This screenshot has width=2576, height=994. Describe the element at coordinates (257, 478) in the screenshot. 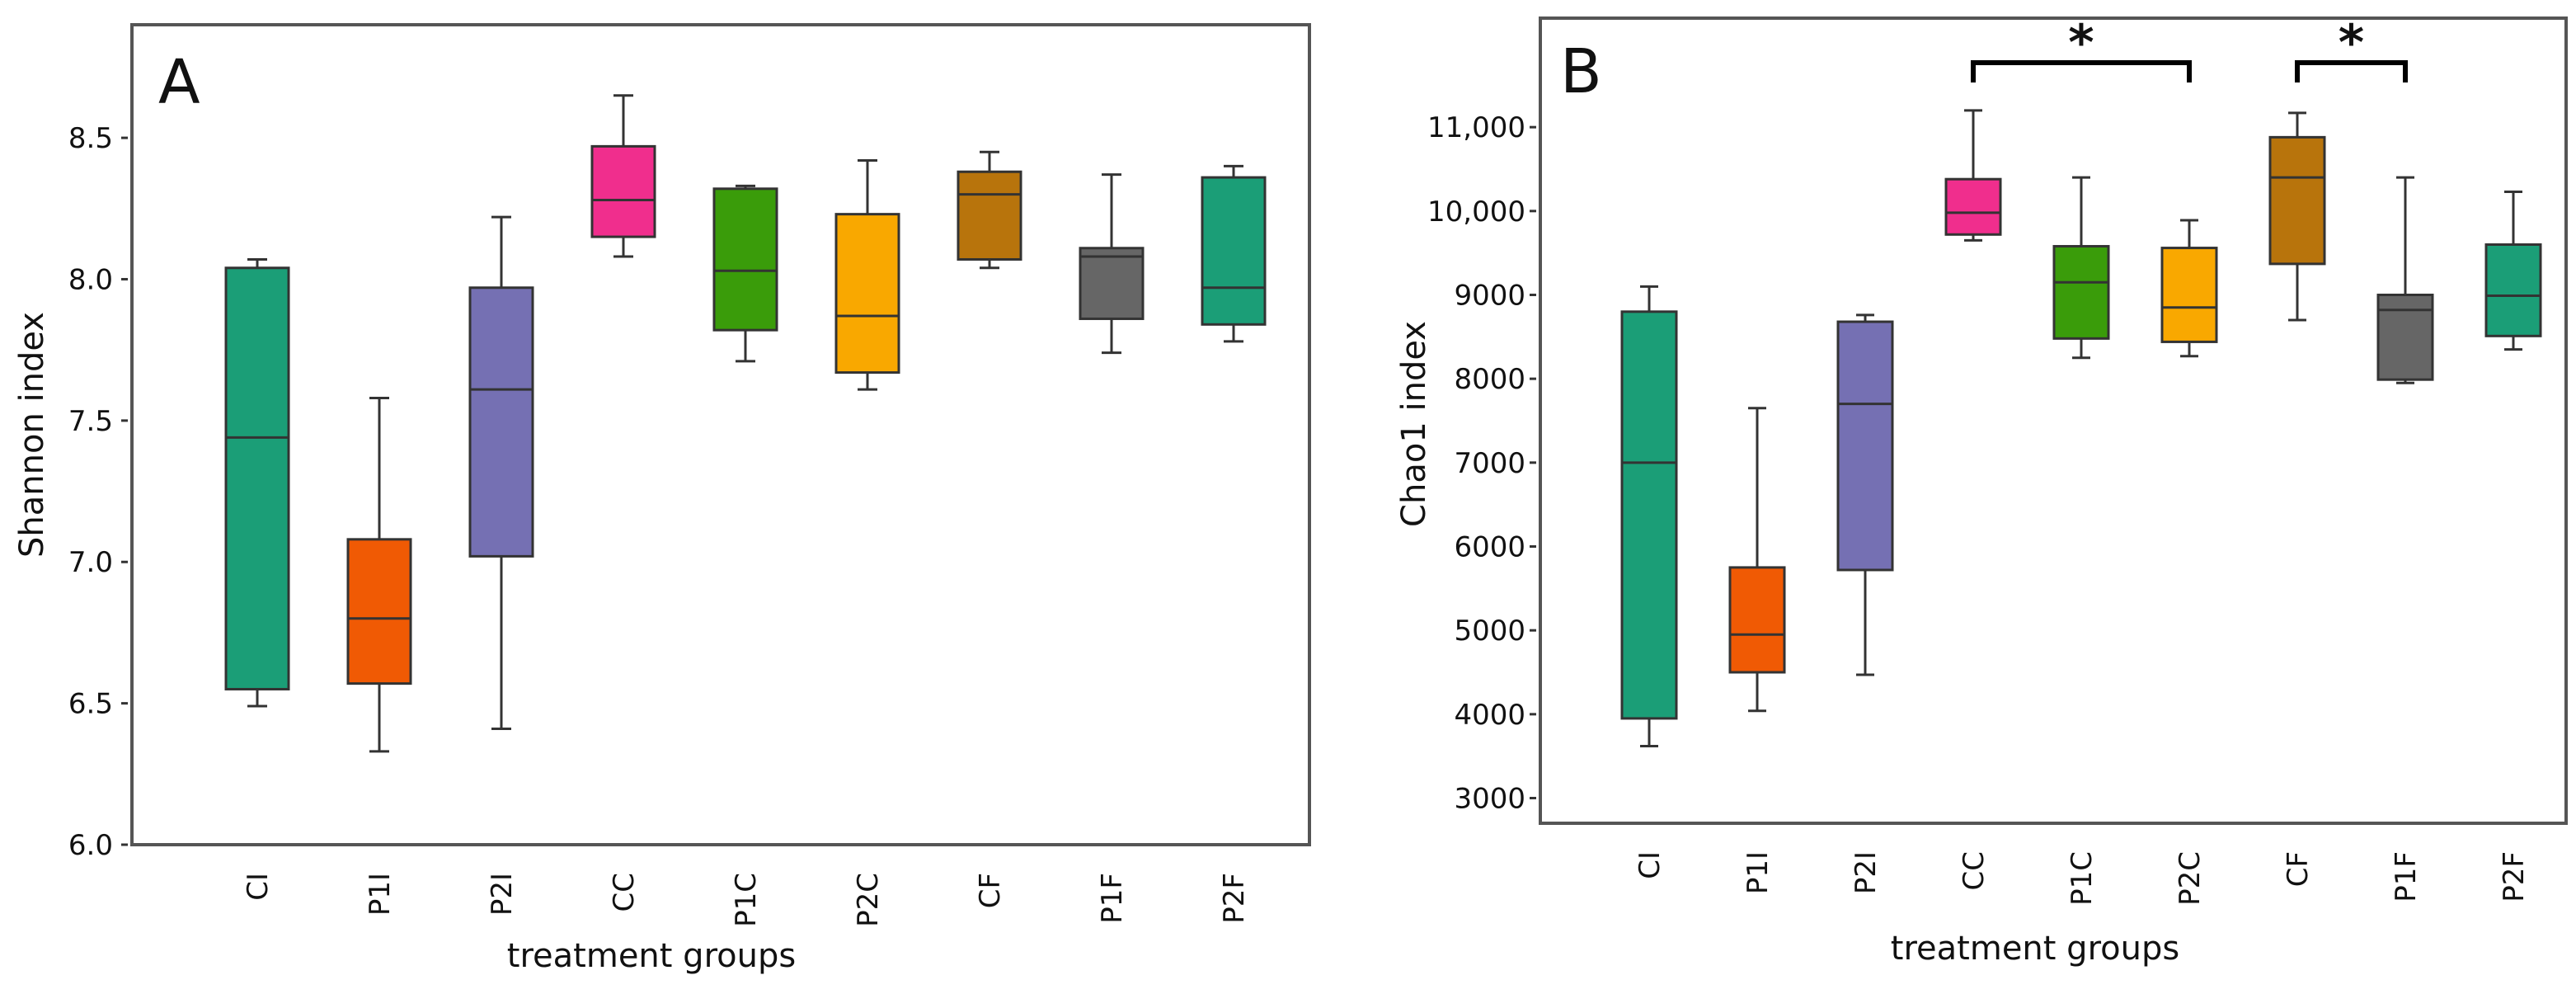

I see `panel-a-ci-box` at that location.